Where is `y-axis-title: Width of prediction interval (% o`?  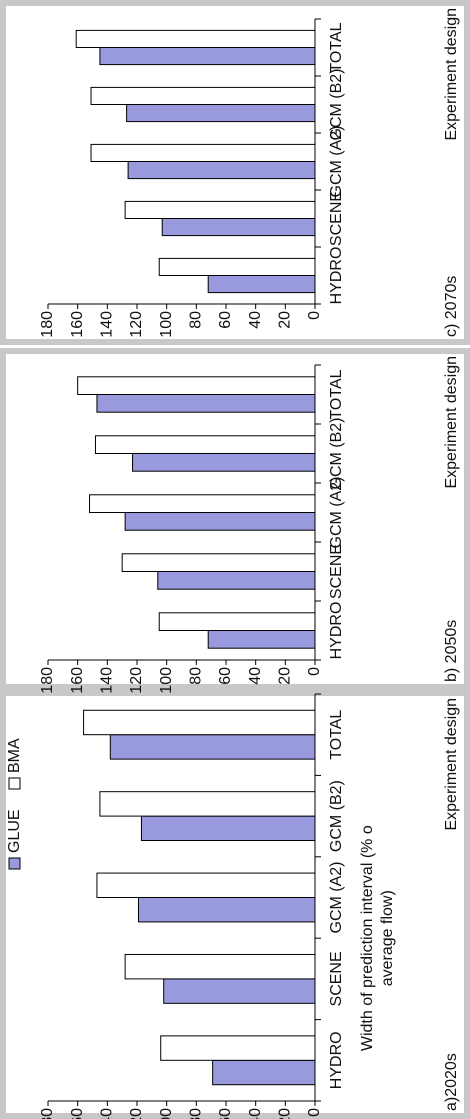 y-axis-title: Width of prediction interval (% o is located at coordinates (367, 938).